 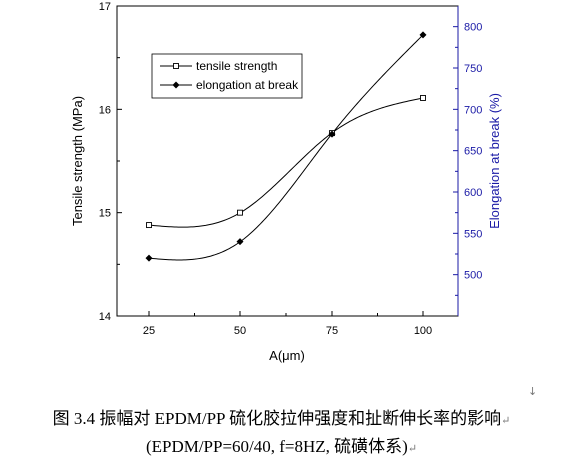 What do you see at coordinates (494, 161) in the screenshot?
I see `y-axis-right-label: Elongation at break (%)` at bounding box center [494, 161].